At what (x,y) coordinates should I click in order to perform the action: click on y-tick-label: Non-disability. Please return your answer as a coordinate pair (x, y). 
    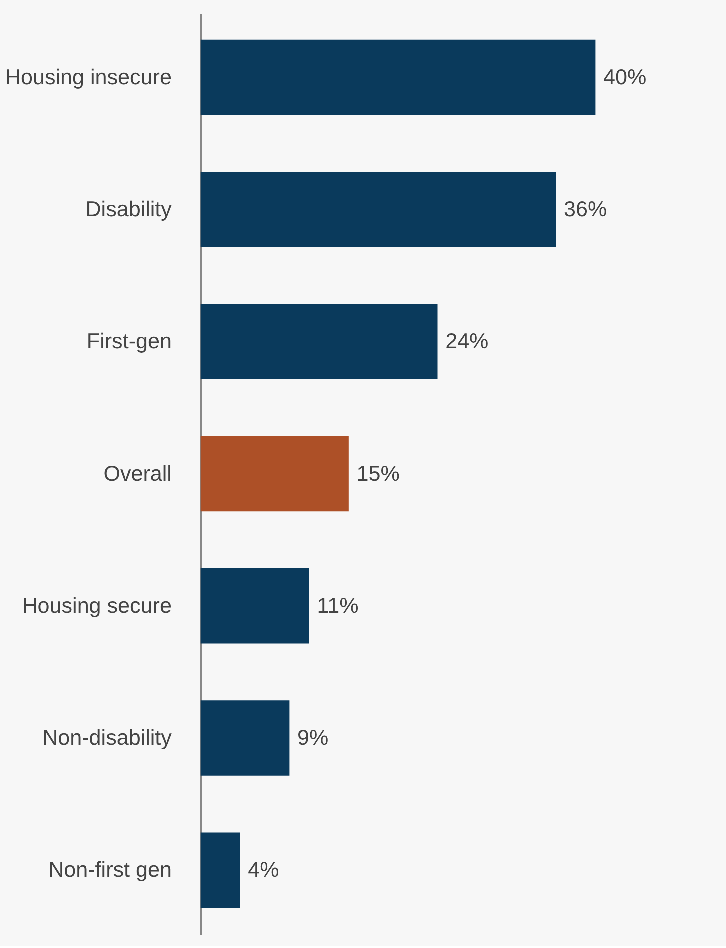
    Looking at the image, I should click on (107, 737).